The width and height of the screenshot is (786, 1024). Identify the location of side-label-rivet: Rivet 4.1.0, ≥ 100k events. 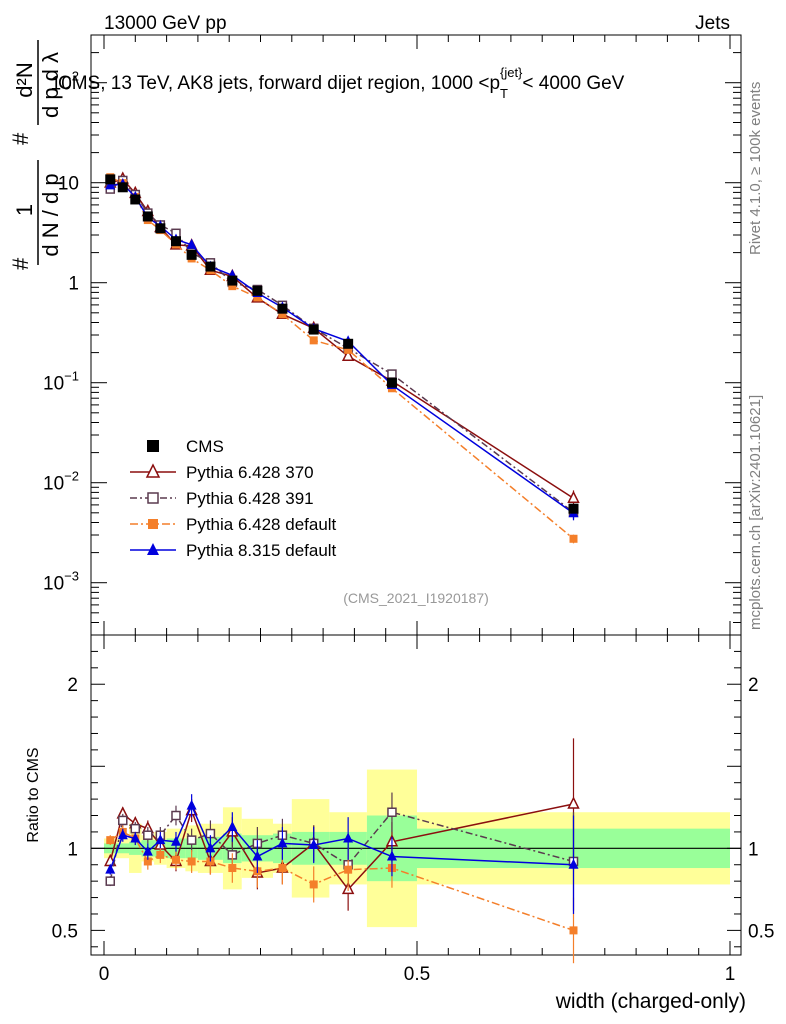
(755, 168).